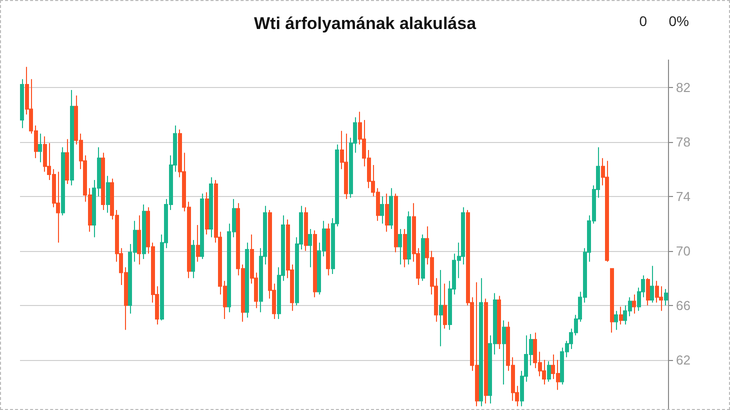 This screenshot has height=410, width=730. Describe the element at coordinates (643, 21) in the screenshot. I see `text: 0` at that location.